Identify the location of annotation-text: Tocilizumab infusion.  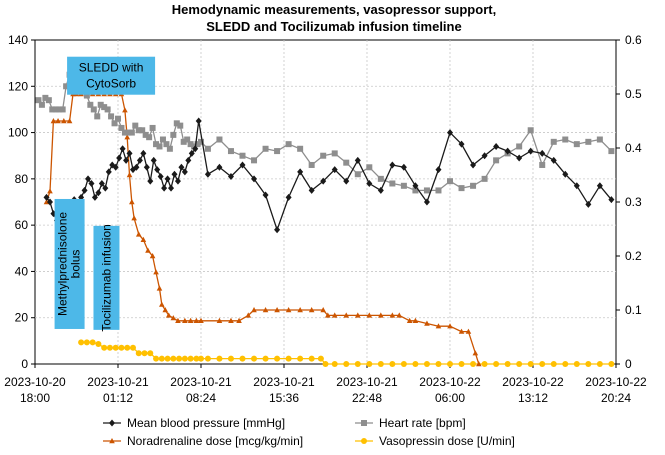
(106, 277).